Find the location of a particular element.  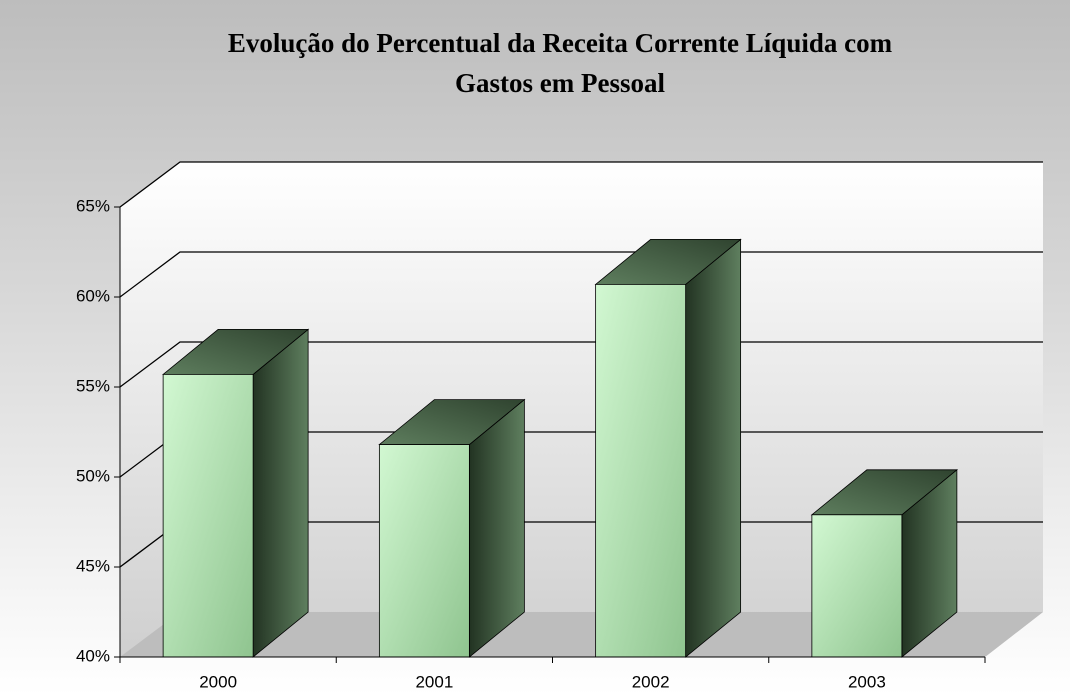

y-tick-label: 40% is located at coordinates (93, 655).